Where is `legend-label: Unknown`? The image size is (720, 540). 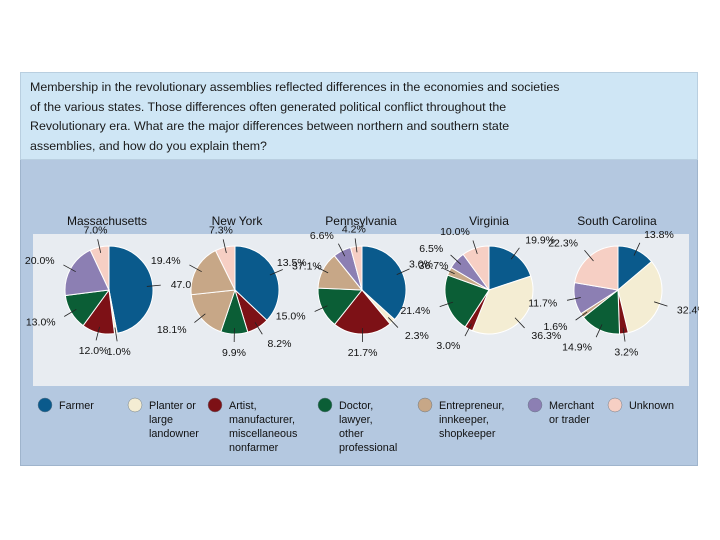
legend-label: Unknown is located at coordinates (651, 406).